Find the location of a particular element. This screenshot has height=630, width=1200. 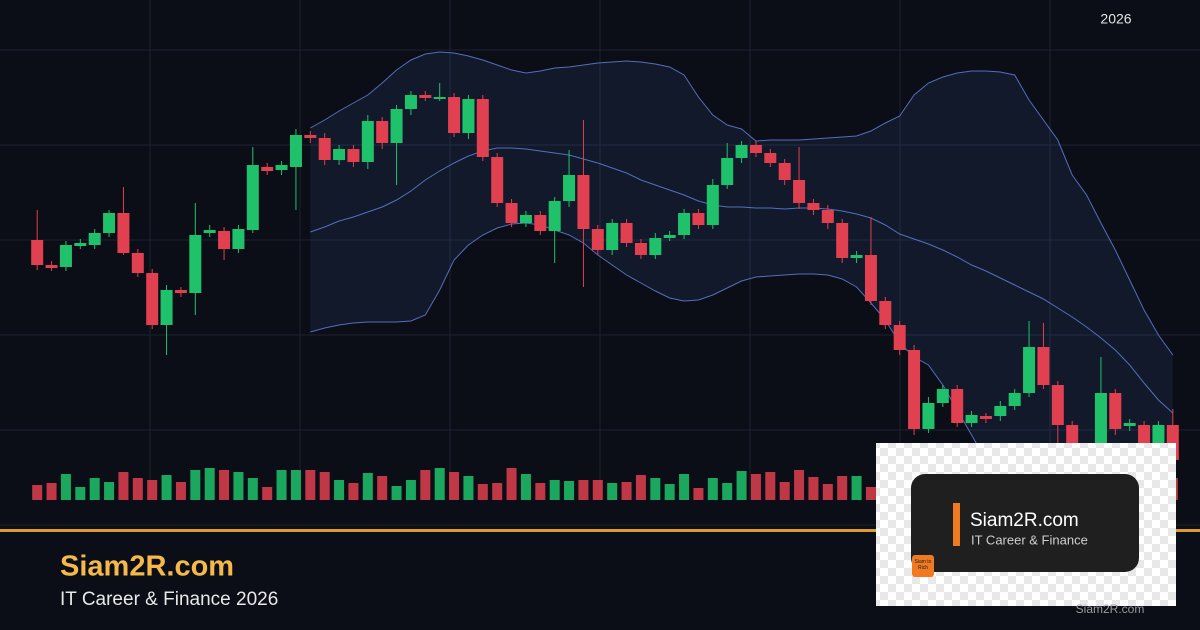

card-brand: Siam2R.com is located at coordinates (1024, 520).